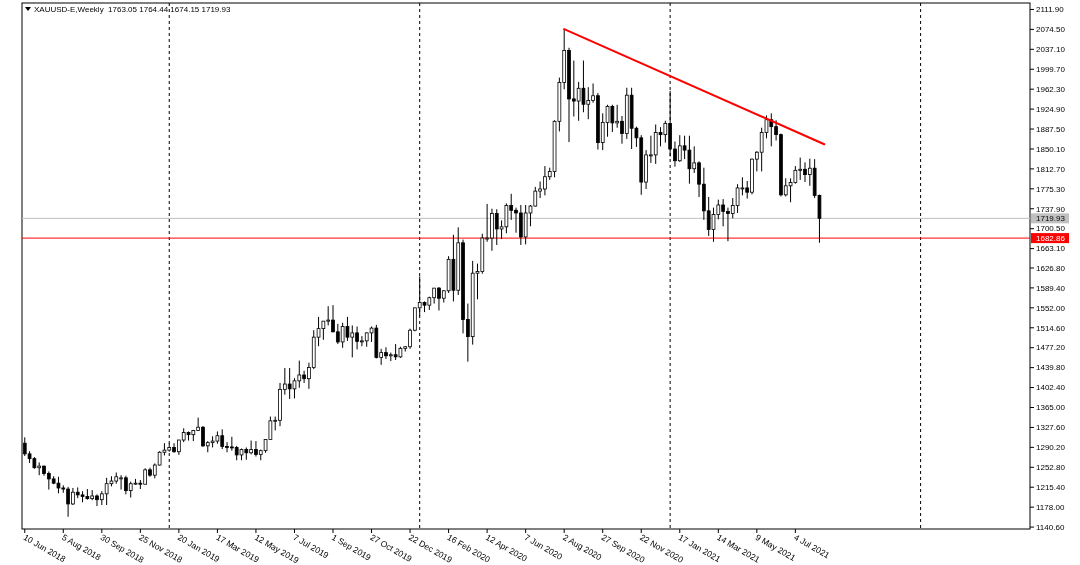 The image size is (1080, 565). I want to click on y-tick-label: 2037.10, so click(1051, 50).